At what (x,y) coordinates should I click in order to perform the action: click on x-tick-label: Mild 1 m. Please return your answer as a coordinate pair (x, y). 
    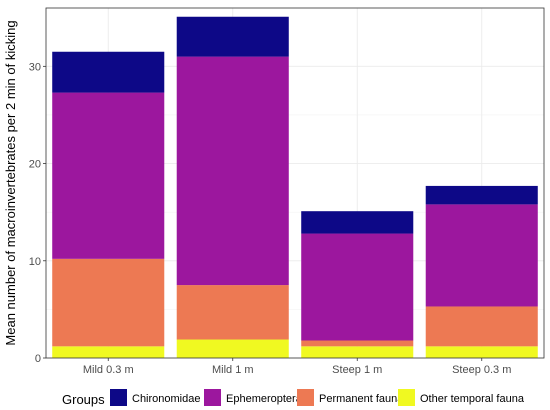
    Looking at the image, I should click on (233, 370).